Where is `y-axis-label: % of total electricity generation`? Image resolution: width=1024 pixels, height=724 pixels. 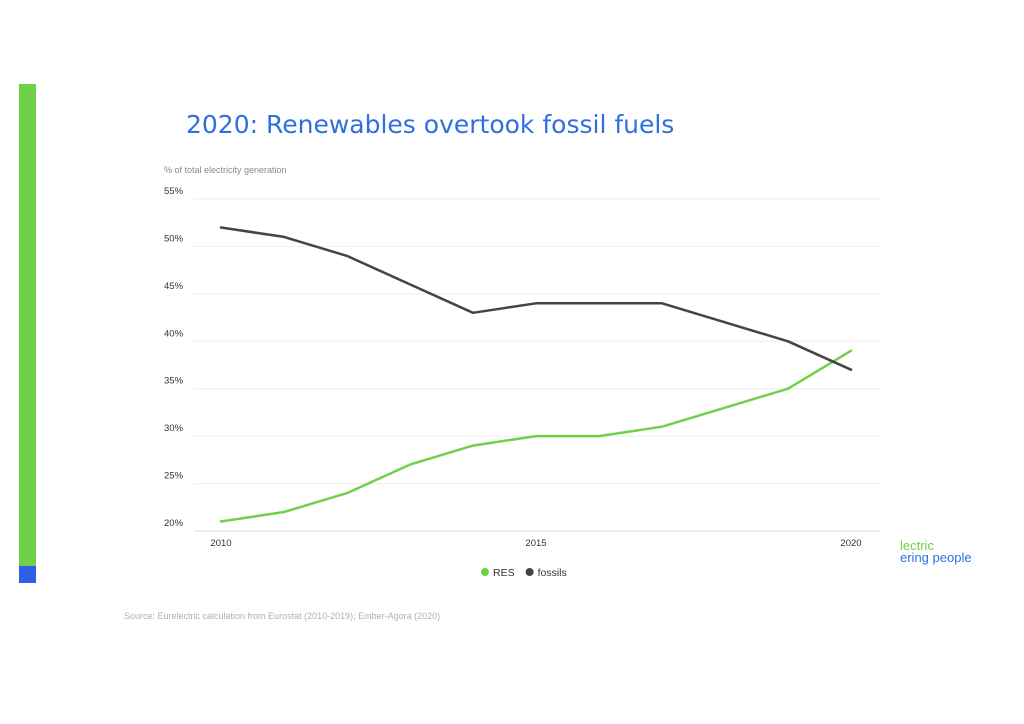
y-axis-label: % of total electricity generation is located at coordinates (225, 170).